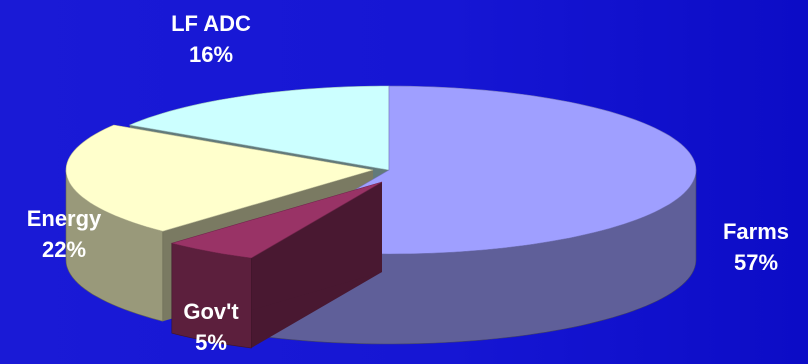  What do you see at coordinates (211, 342) in the screenshot?
I see `govt-percent: 5%` at bounding box center [211, 342].